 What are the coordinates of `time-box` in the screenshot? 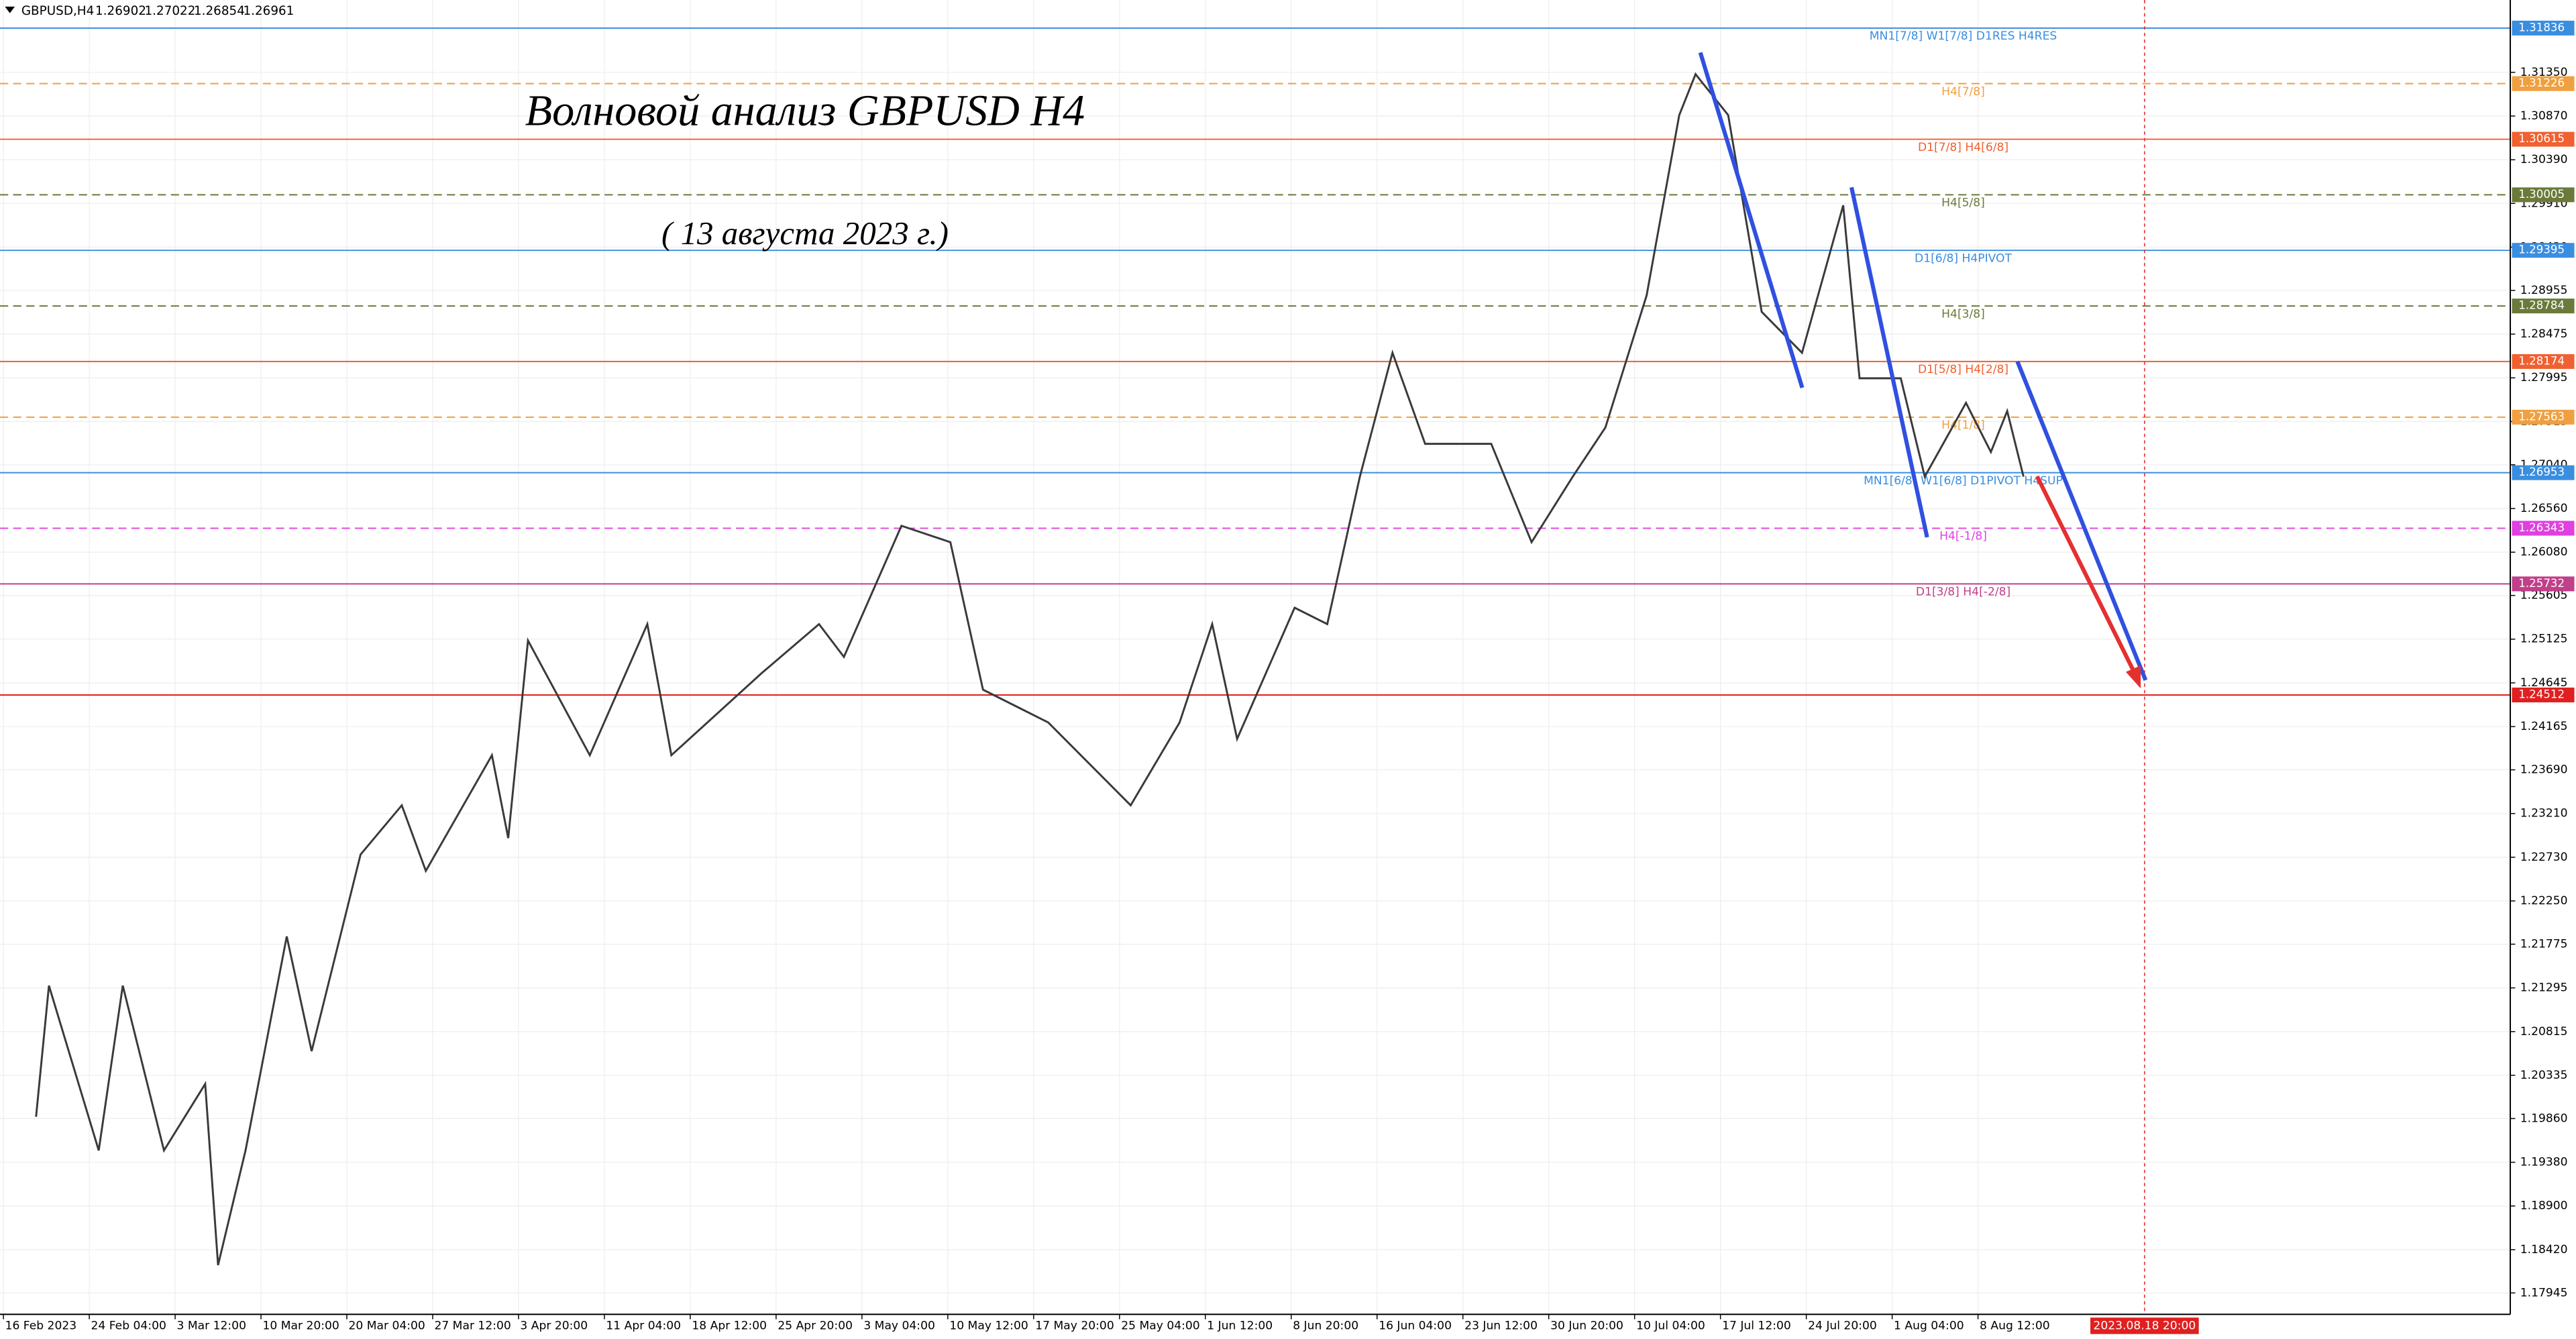 It's located at (2144, 1326).